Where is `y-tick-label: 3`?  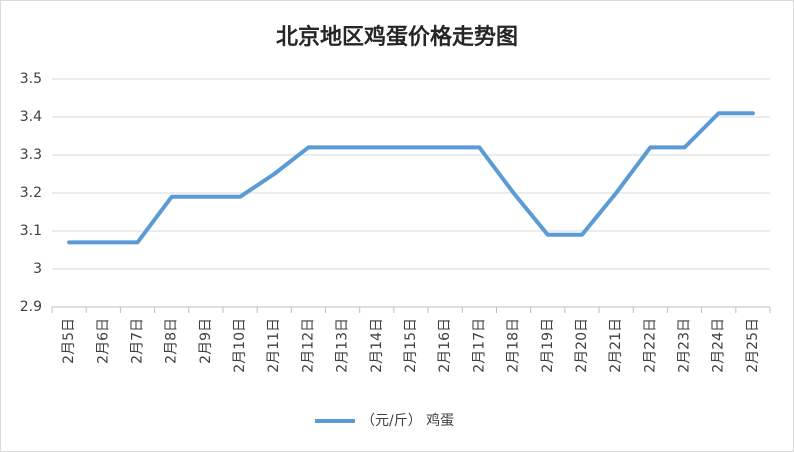
y-tick-label: 3 is located at coordinates (37, 269).